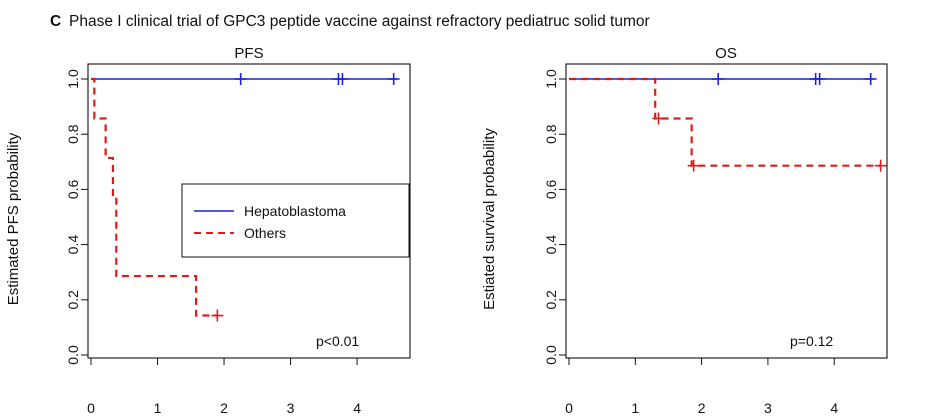  I want to click on plot-title: PFS, so click(248, 53).